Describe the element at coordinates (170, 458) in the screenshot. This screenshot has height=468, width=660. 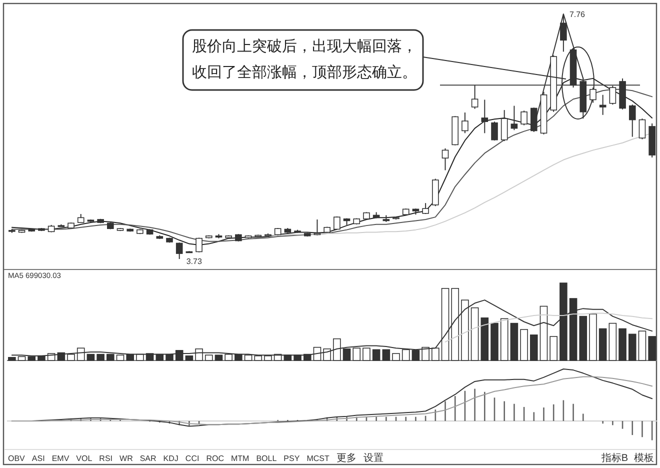
I see `text: KDJ` at that location.